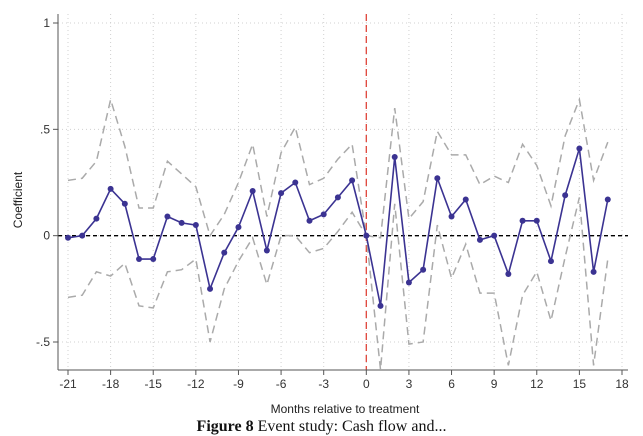 This screenshot has height=436, width=643. Describe the element at coordinates (580, 384) in the screenshot. I see `x-tick-label: 15` at that location.